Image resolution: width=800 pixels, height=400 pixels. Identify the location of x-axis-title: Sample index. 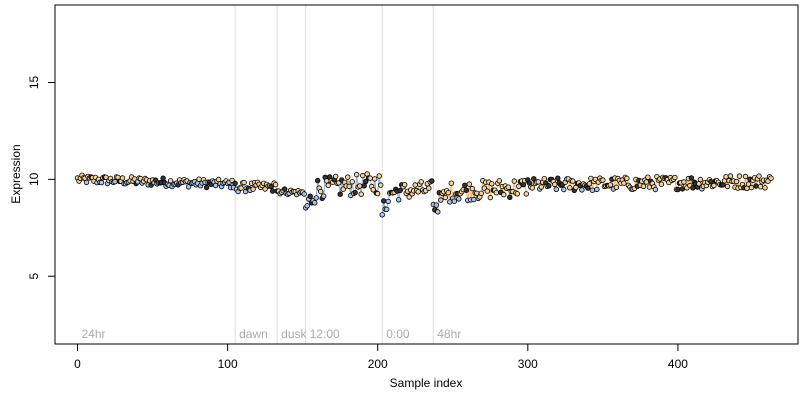
(426, 383).